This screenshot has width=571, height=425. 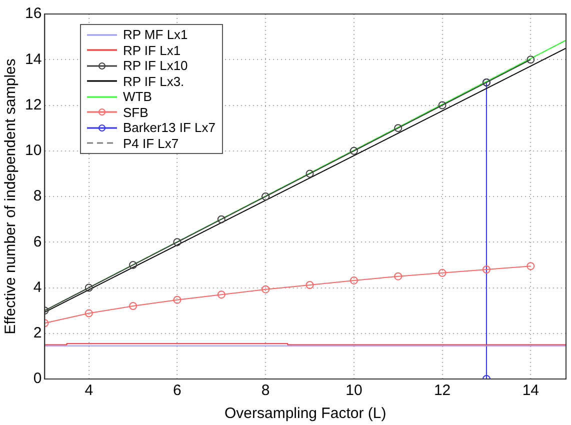 I want to click on legend-label: RP MF Lx1, so click(x=155, y=34).